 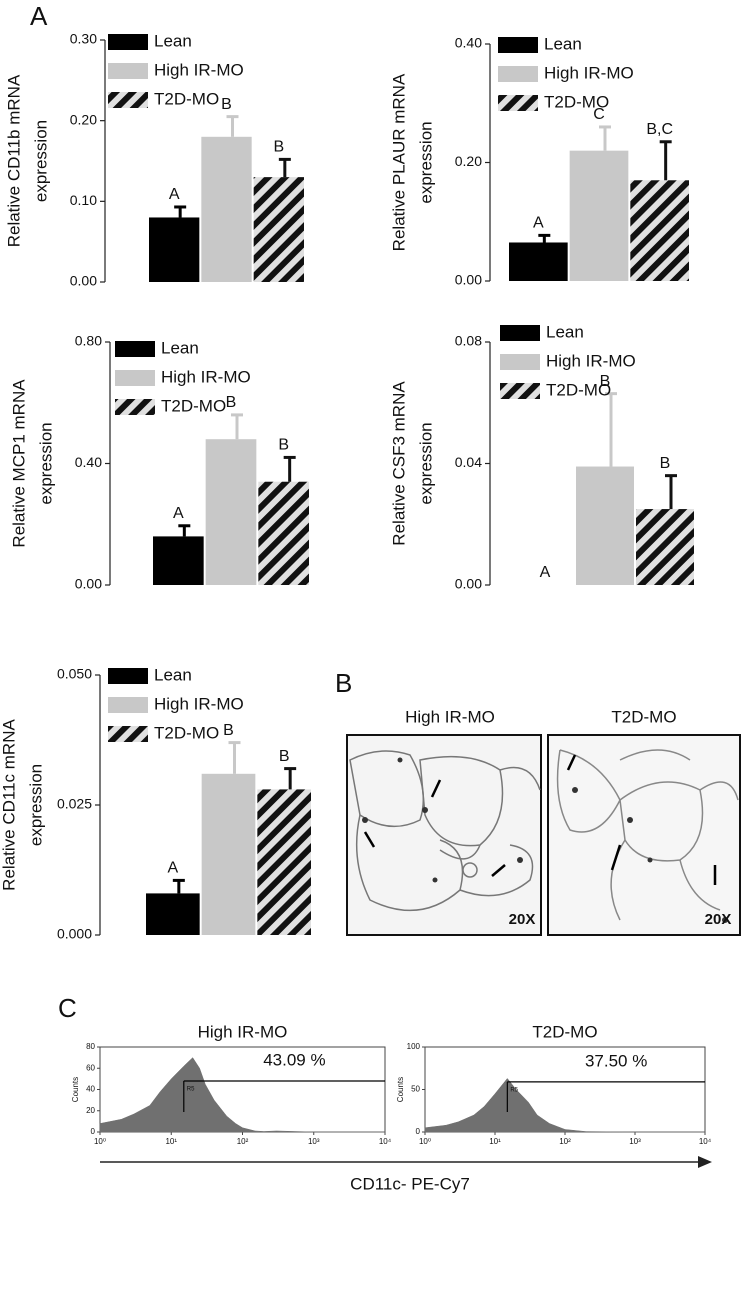 I want to click on x-tick-label: 10², so click(x=243, y=1141).